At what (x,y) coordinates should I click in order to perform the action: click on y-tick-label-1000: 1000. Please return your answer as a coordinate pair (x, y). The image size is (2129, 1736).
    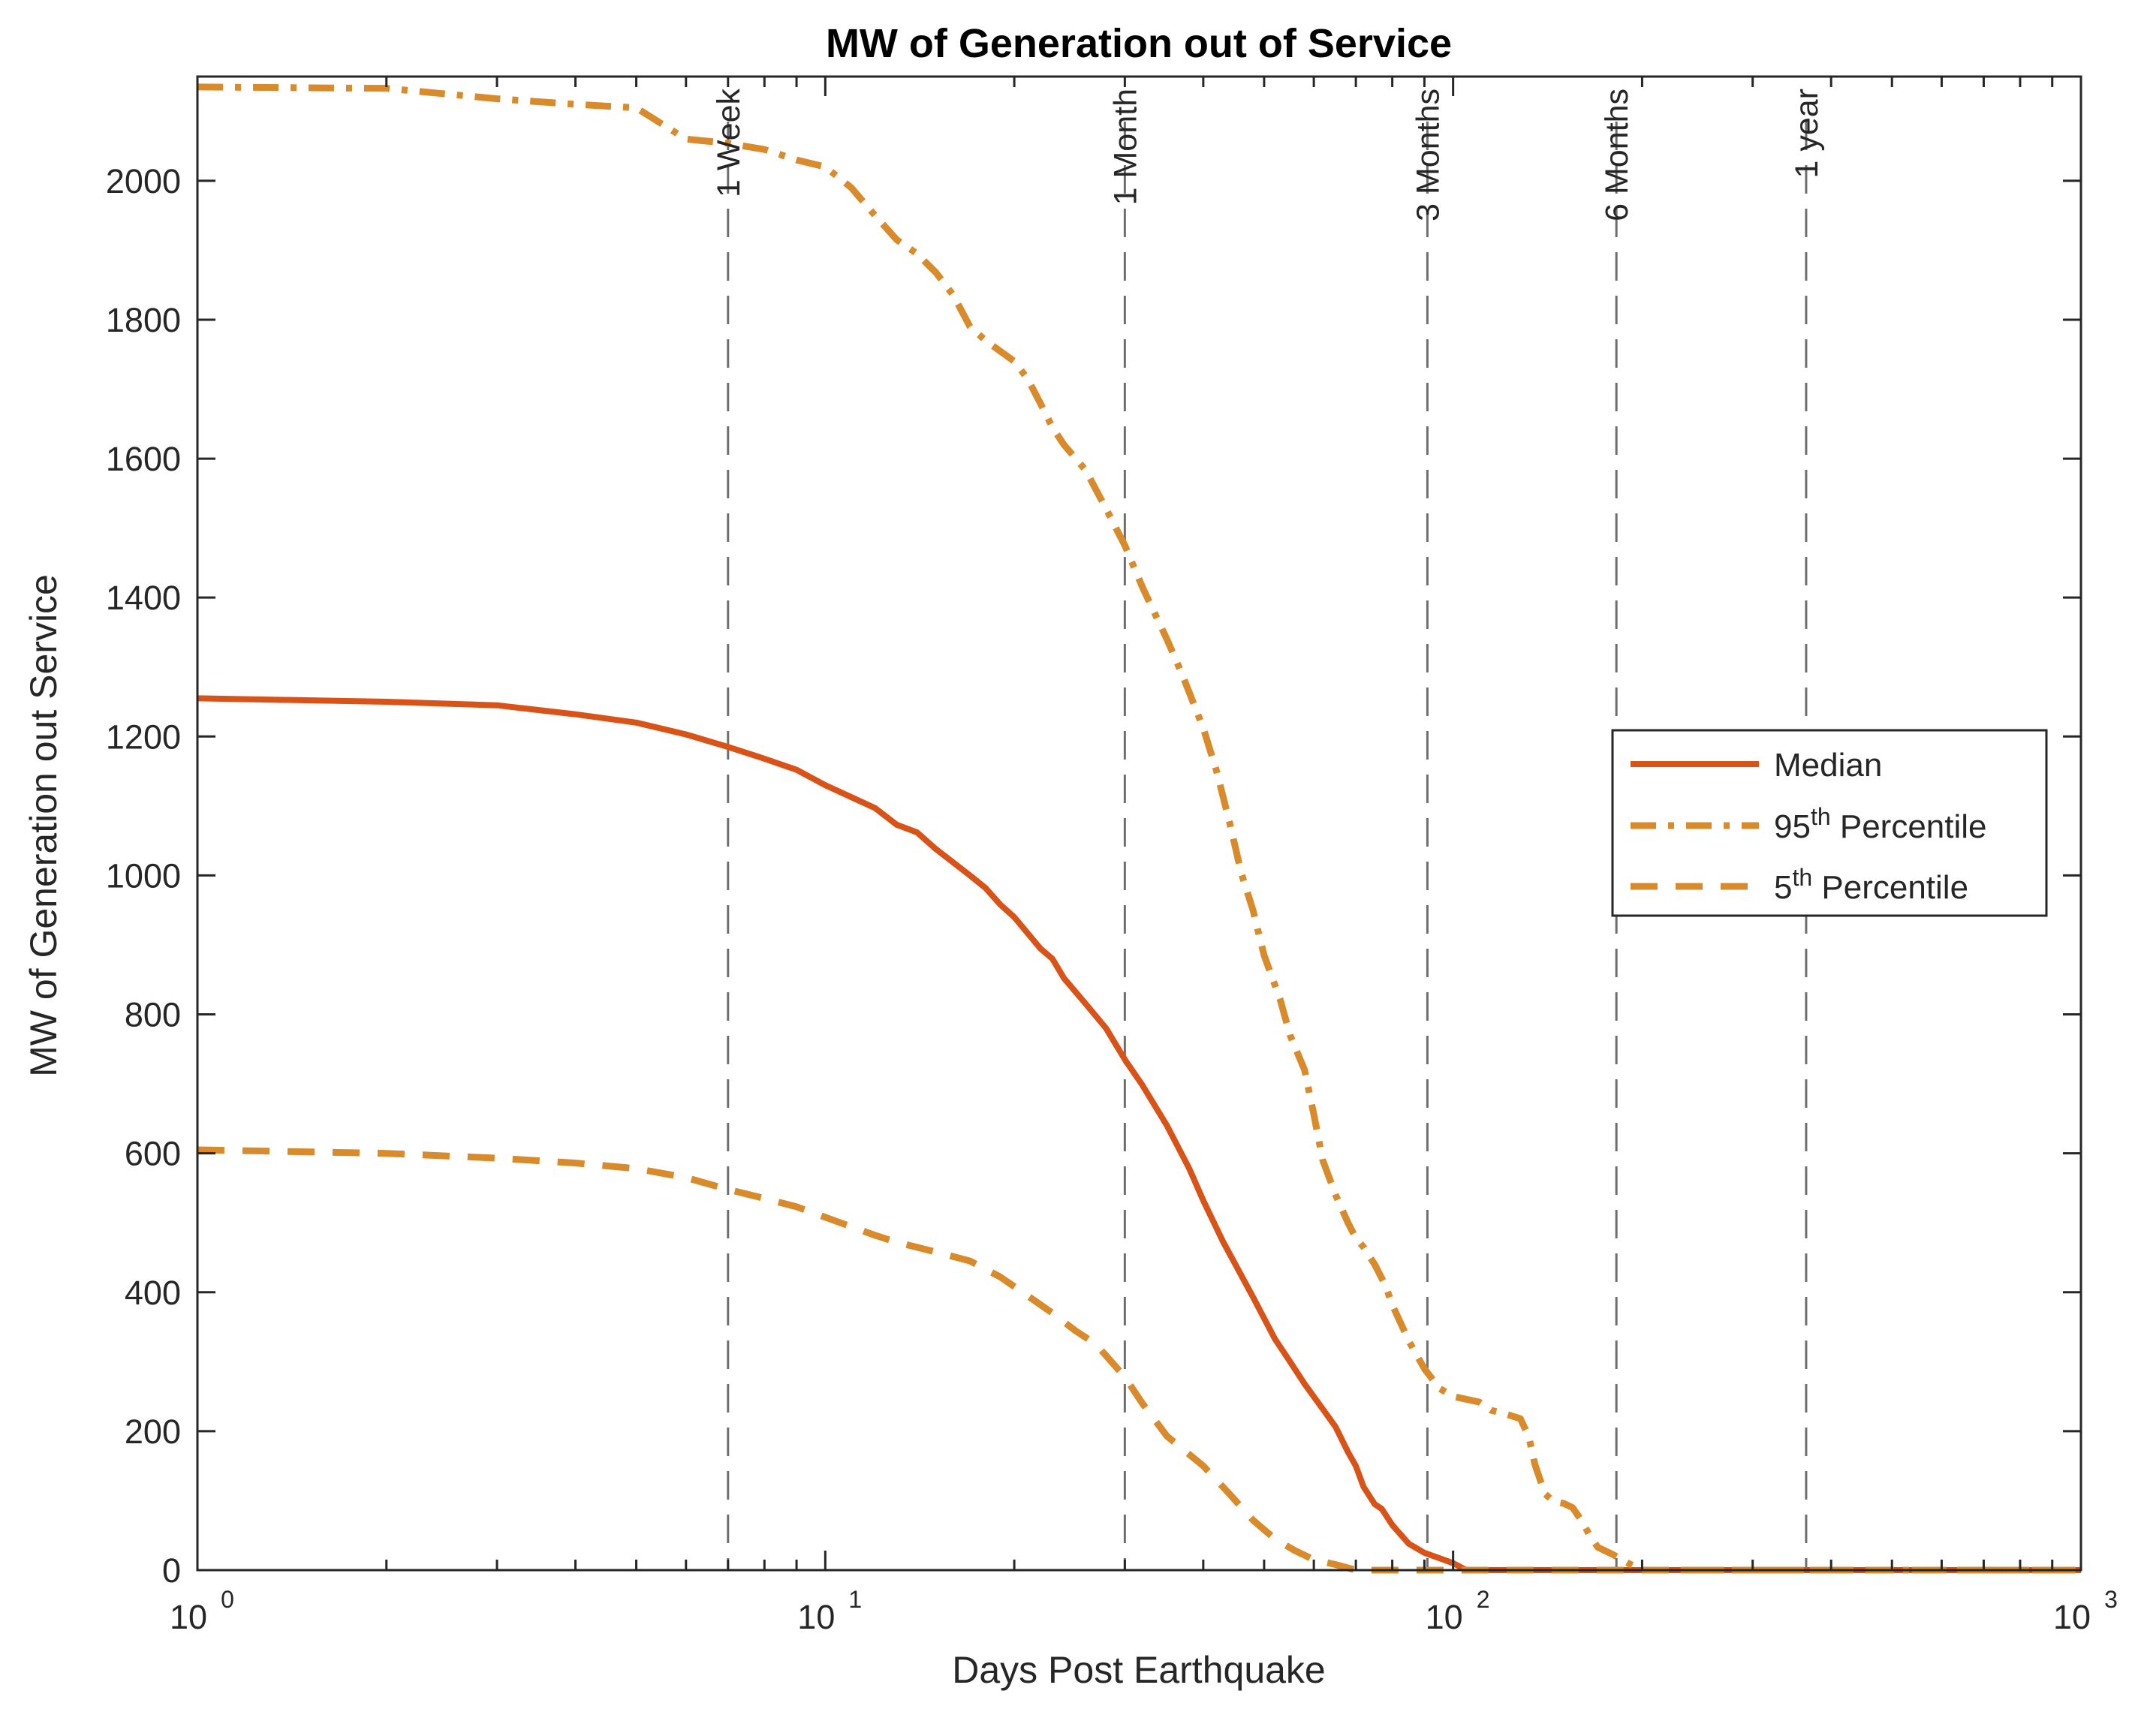
    Looking at the image, I should click on (143, 876).